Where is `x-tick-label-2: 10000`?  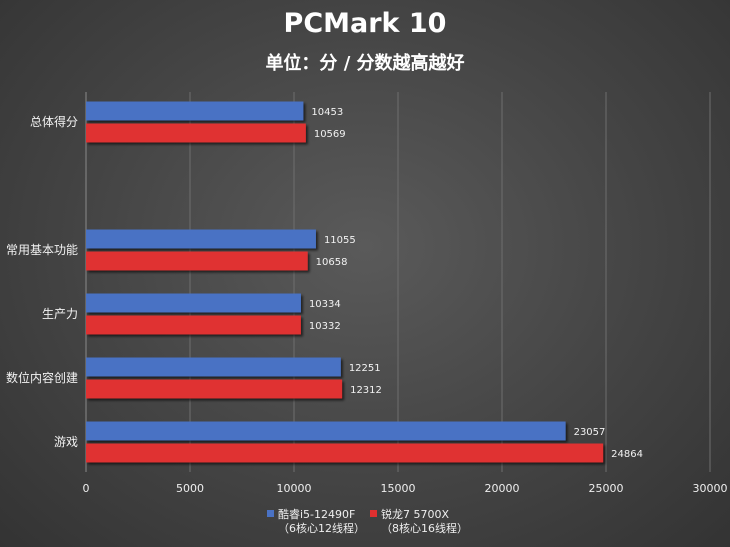 x-tick-label-2: 10000 is located at coordinates (294, 488).